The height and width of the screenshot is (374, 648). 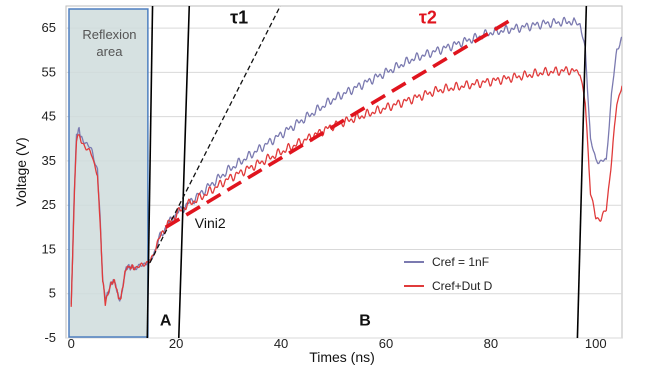 I want to click on reflexion-area-label-line-1: area, so click(x=109, y=51).